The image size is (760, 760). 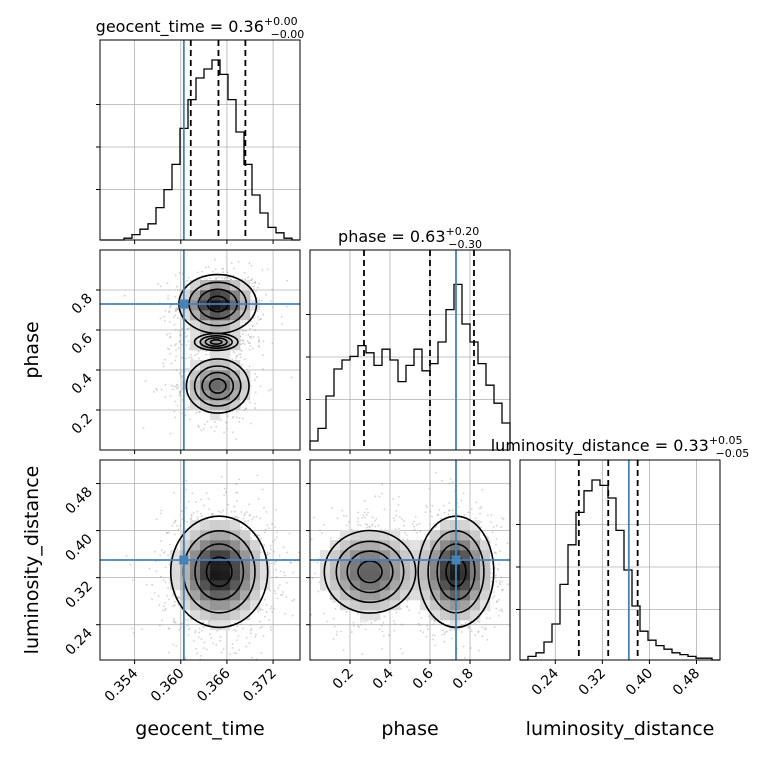 I want to click on y-tick-label: 0.24, so click(x=78, y=641).